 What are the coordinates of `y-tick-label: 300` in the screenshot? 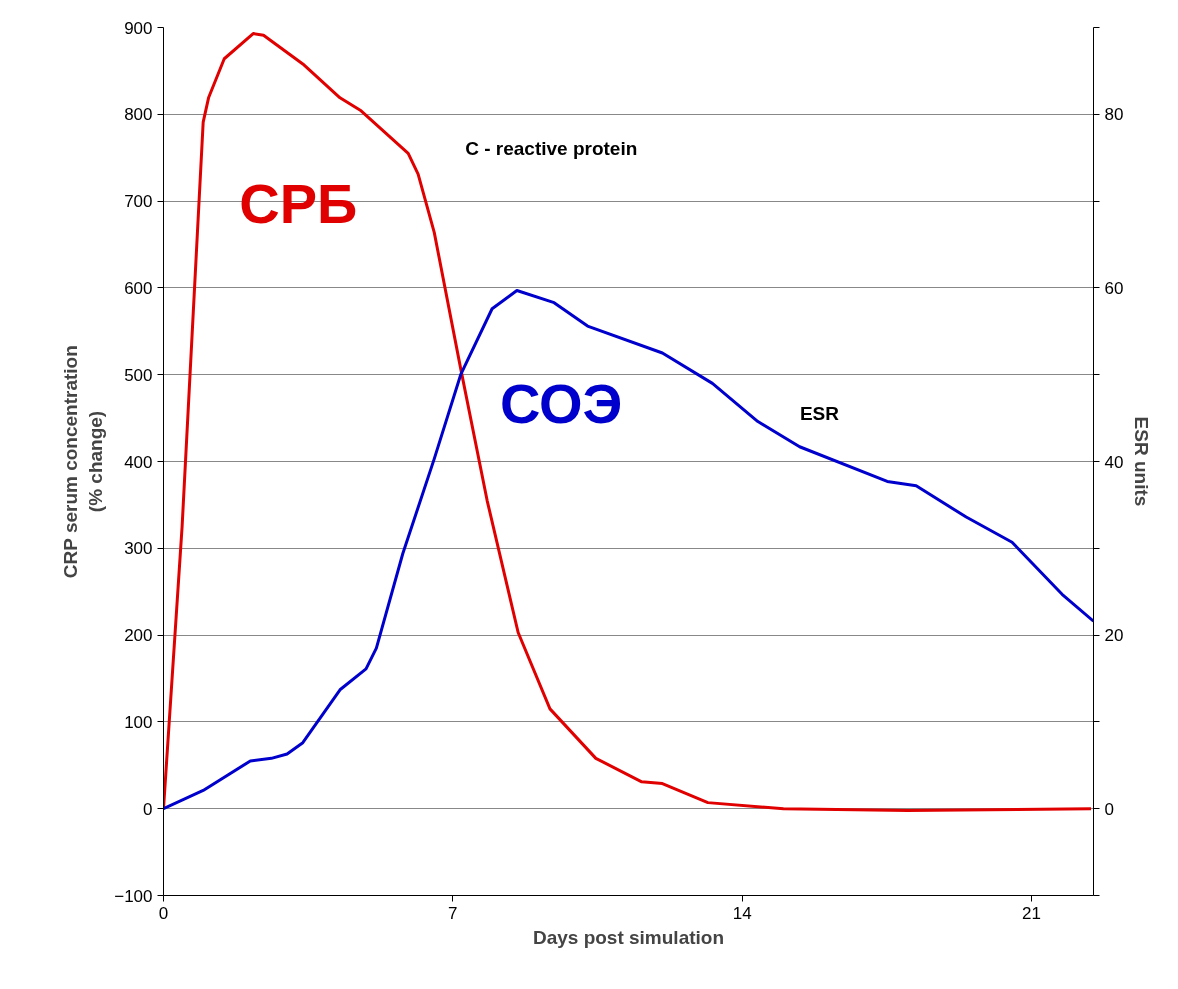 It's located at (138, 549).